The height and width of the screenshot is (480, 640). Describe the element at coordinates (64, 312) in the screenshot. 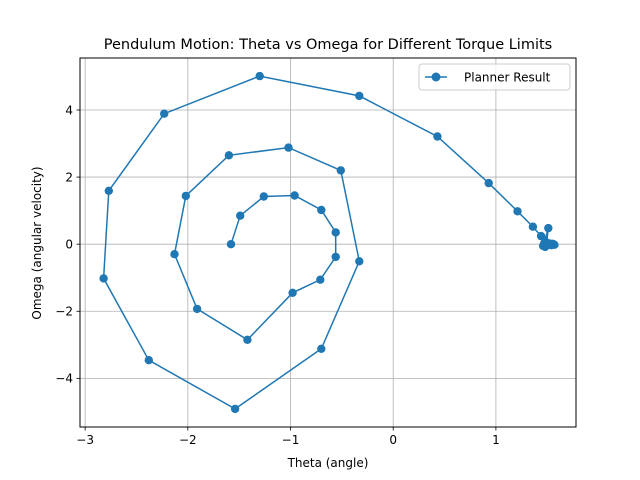

I see `y-tick-label: −2` at that location.